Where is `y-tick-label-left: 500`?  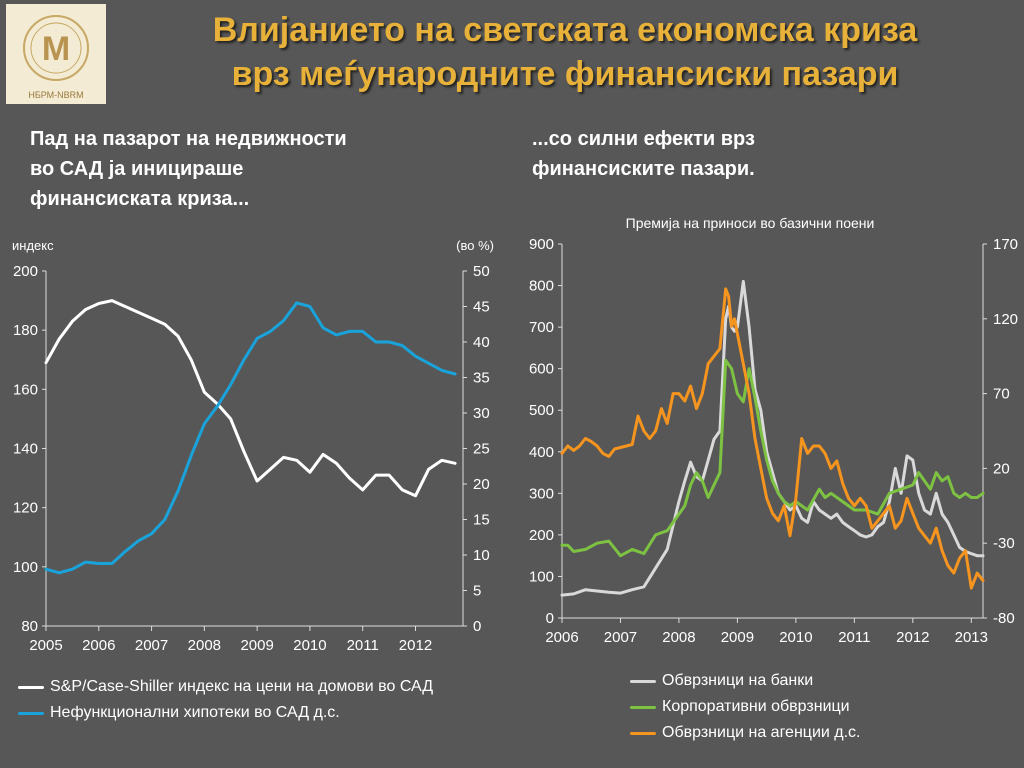
y-tick-label-left: 500 is located at coordinates (541, 410).